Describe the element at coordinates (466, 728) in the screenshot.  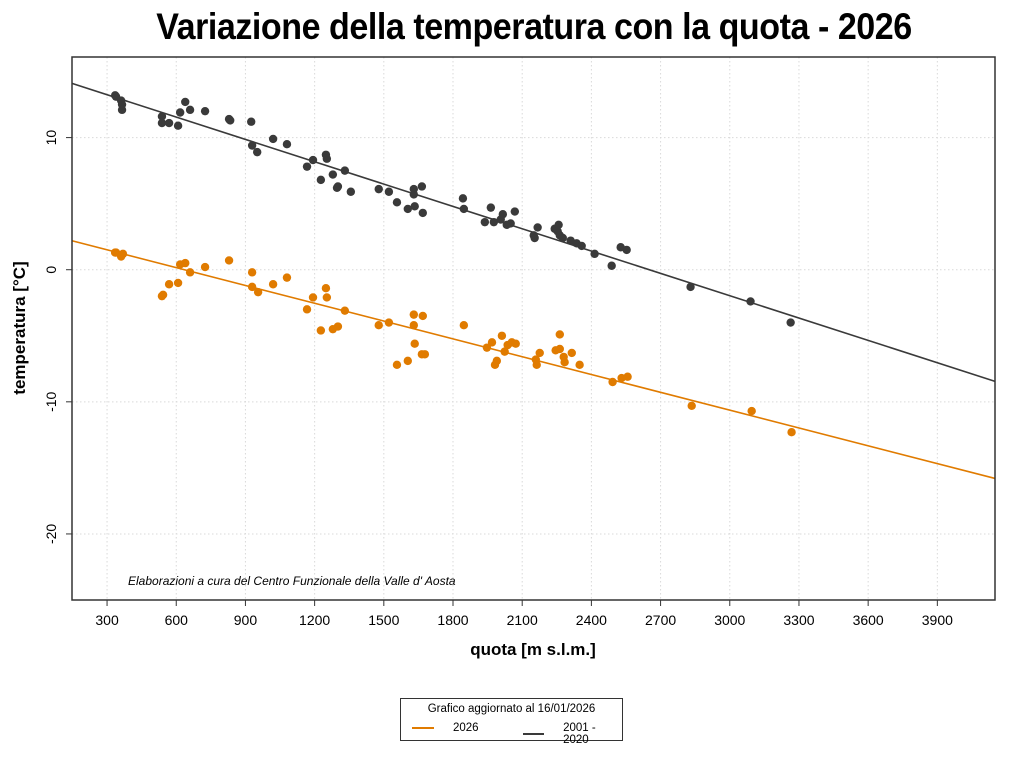
I see `legend-label-2026: 2026` at that location.